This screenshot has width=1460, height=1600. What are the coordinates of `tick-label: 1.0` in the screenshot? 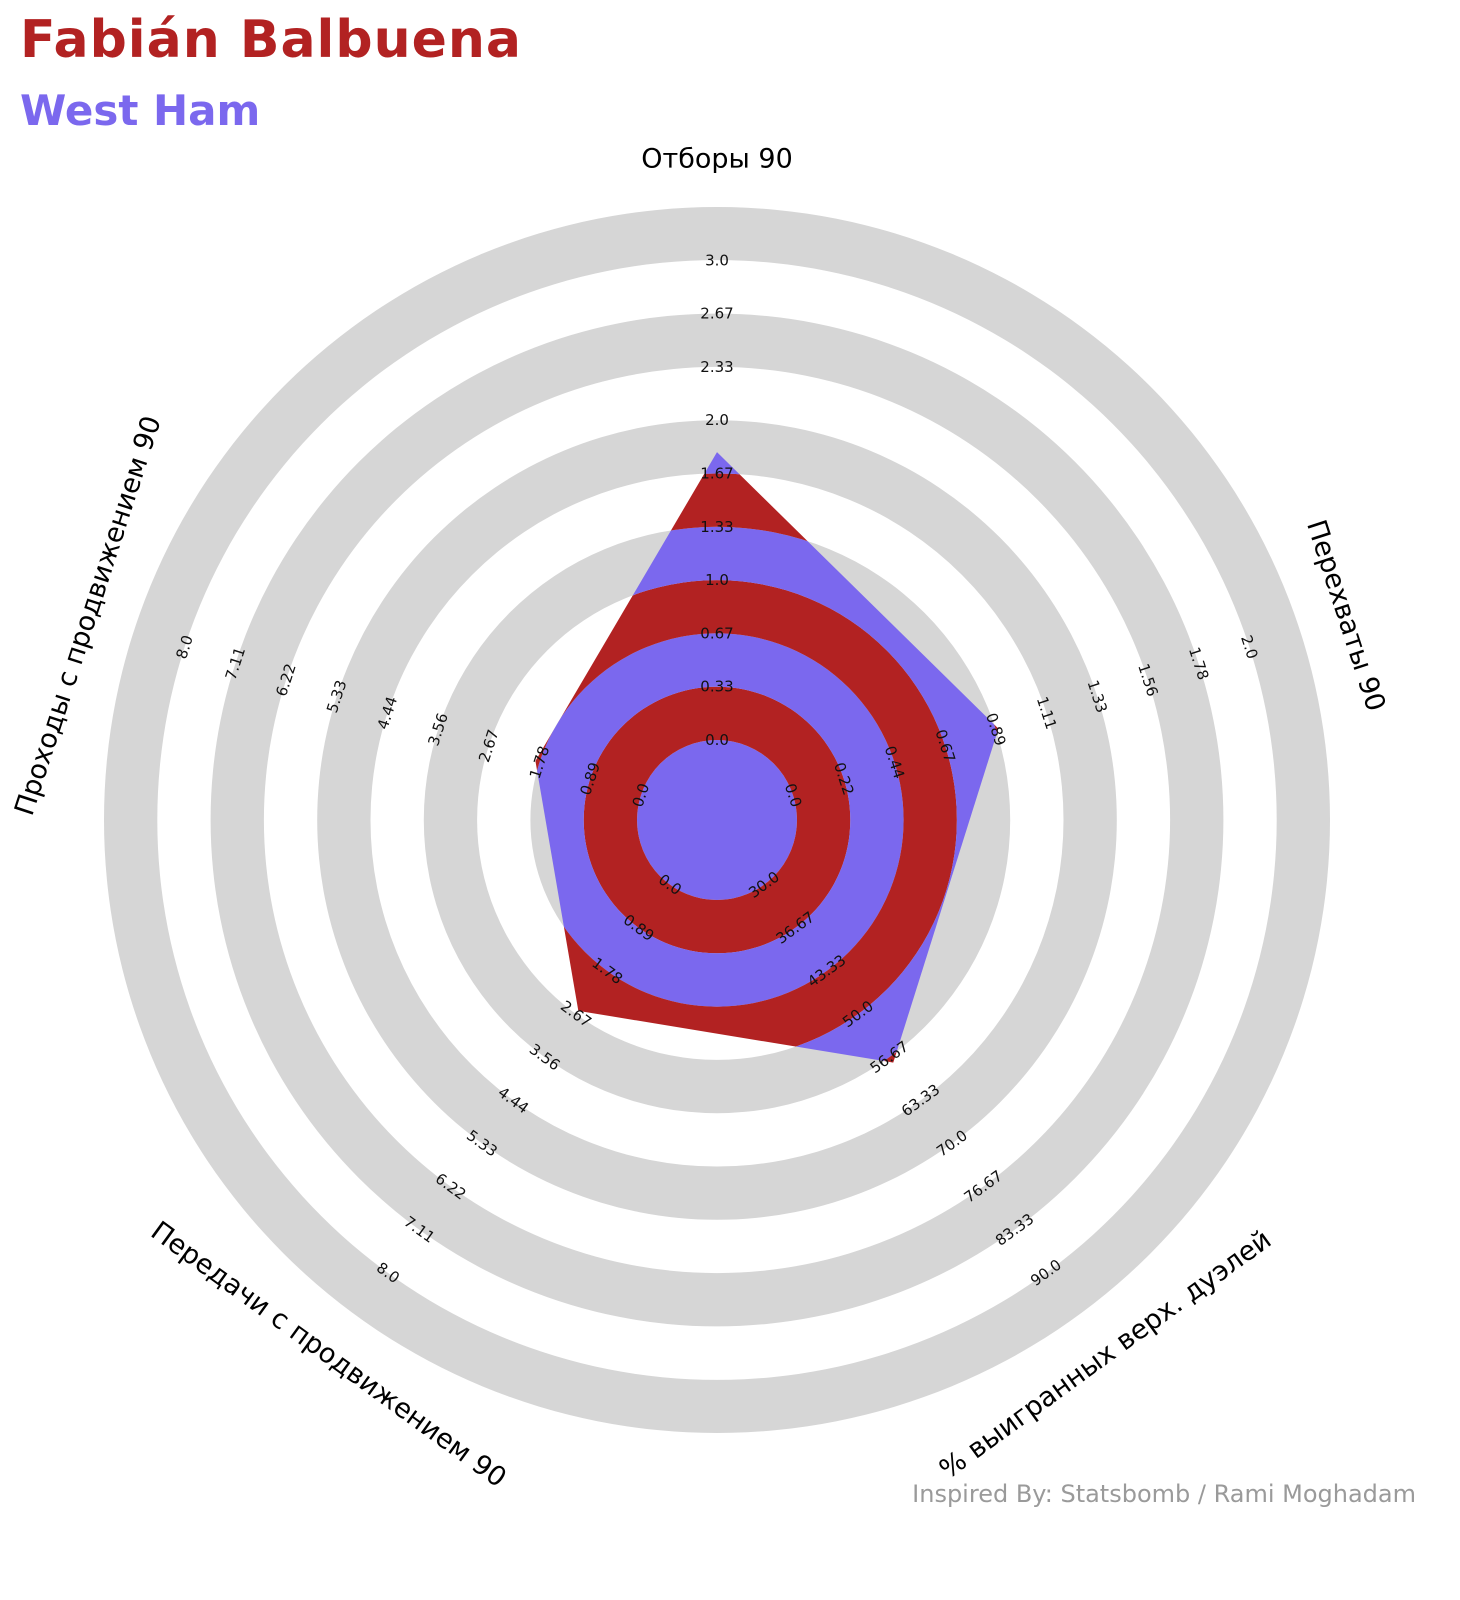 It's located at (717, 580).